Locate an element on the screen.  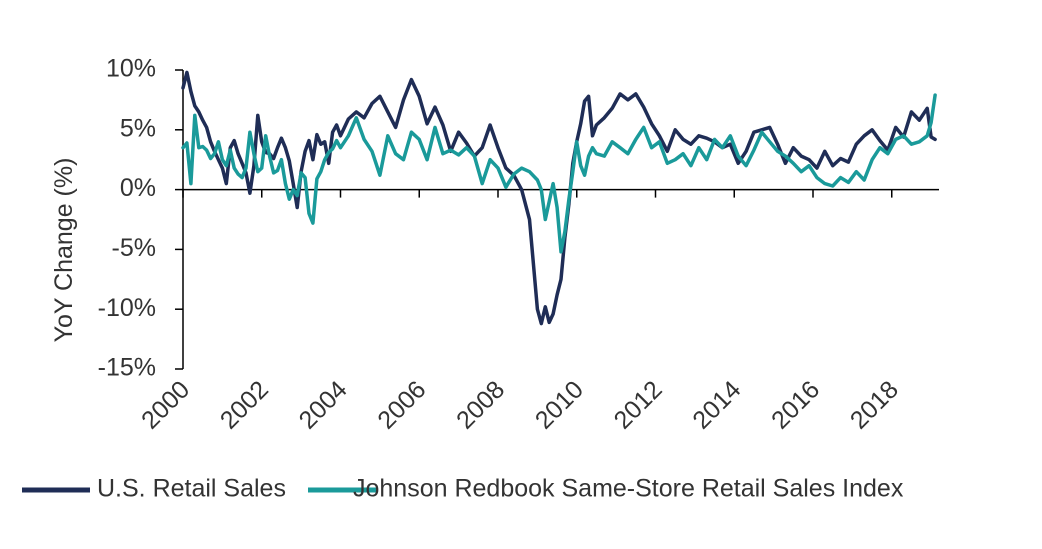
x-tick-label: 2014 is located at coordinates (716, 404).